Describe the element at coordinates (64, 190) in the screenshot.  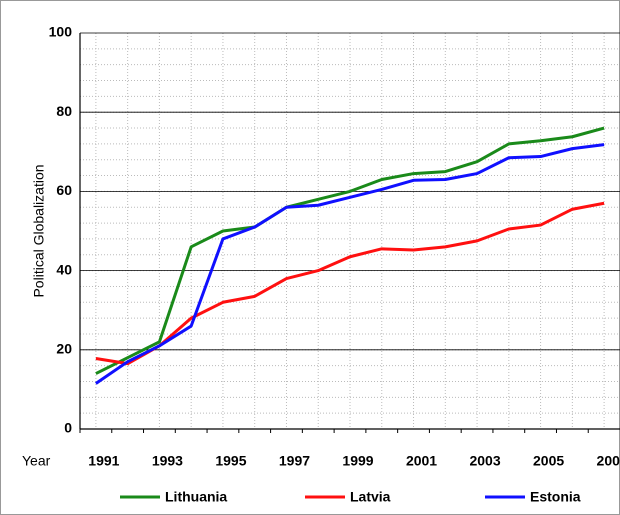
I see `y-tick-label: 60` at that location.